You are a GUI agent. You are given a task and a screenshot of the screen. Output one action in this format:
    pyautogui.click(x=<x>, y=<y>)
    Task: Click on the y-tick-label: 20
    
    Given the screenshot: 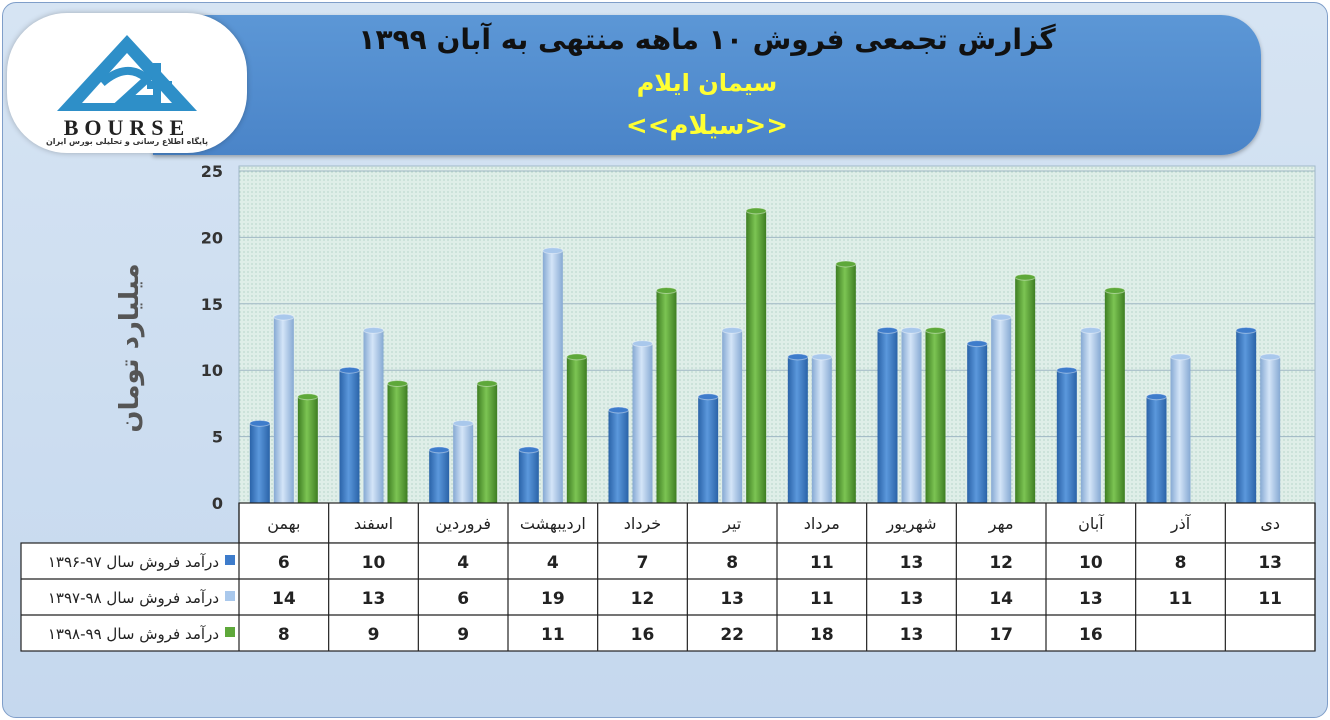 What is the action you would take?
    pyautogui.click(x=212, y=237)
    